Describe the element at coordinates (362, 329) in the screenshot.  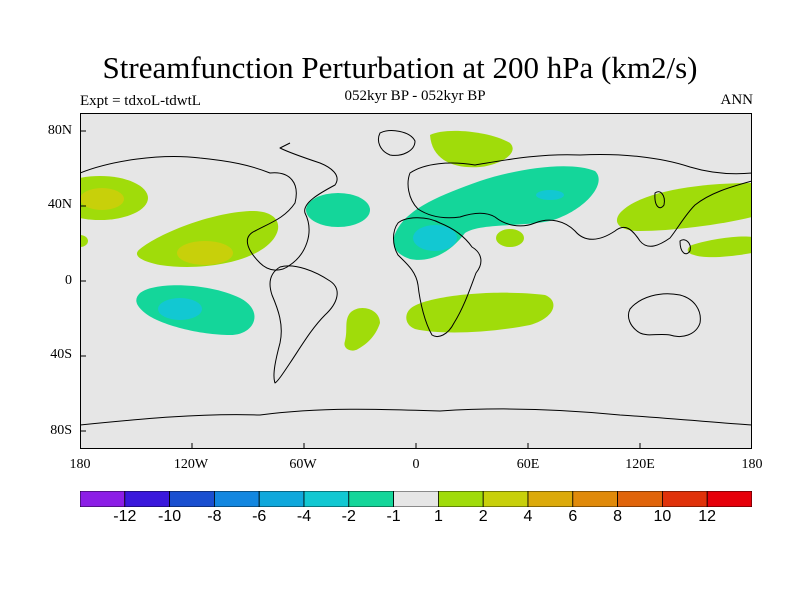
I see `anomaly-pos-southatlantic` at that location.